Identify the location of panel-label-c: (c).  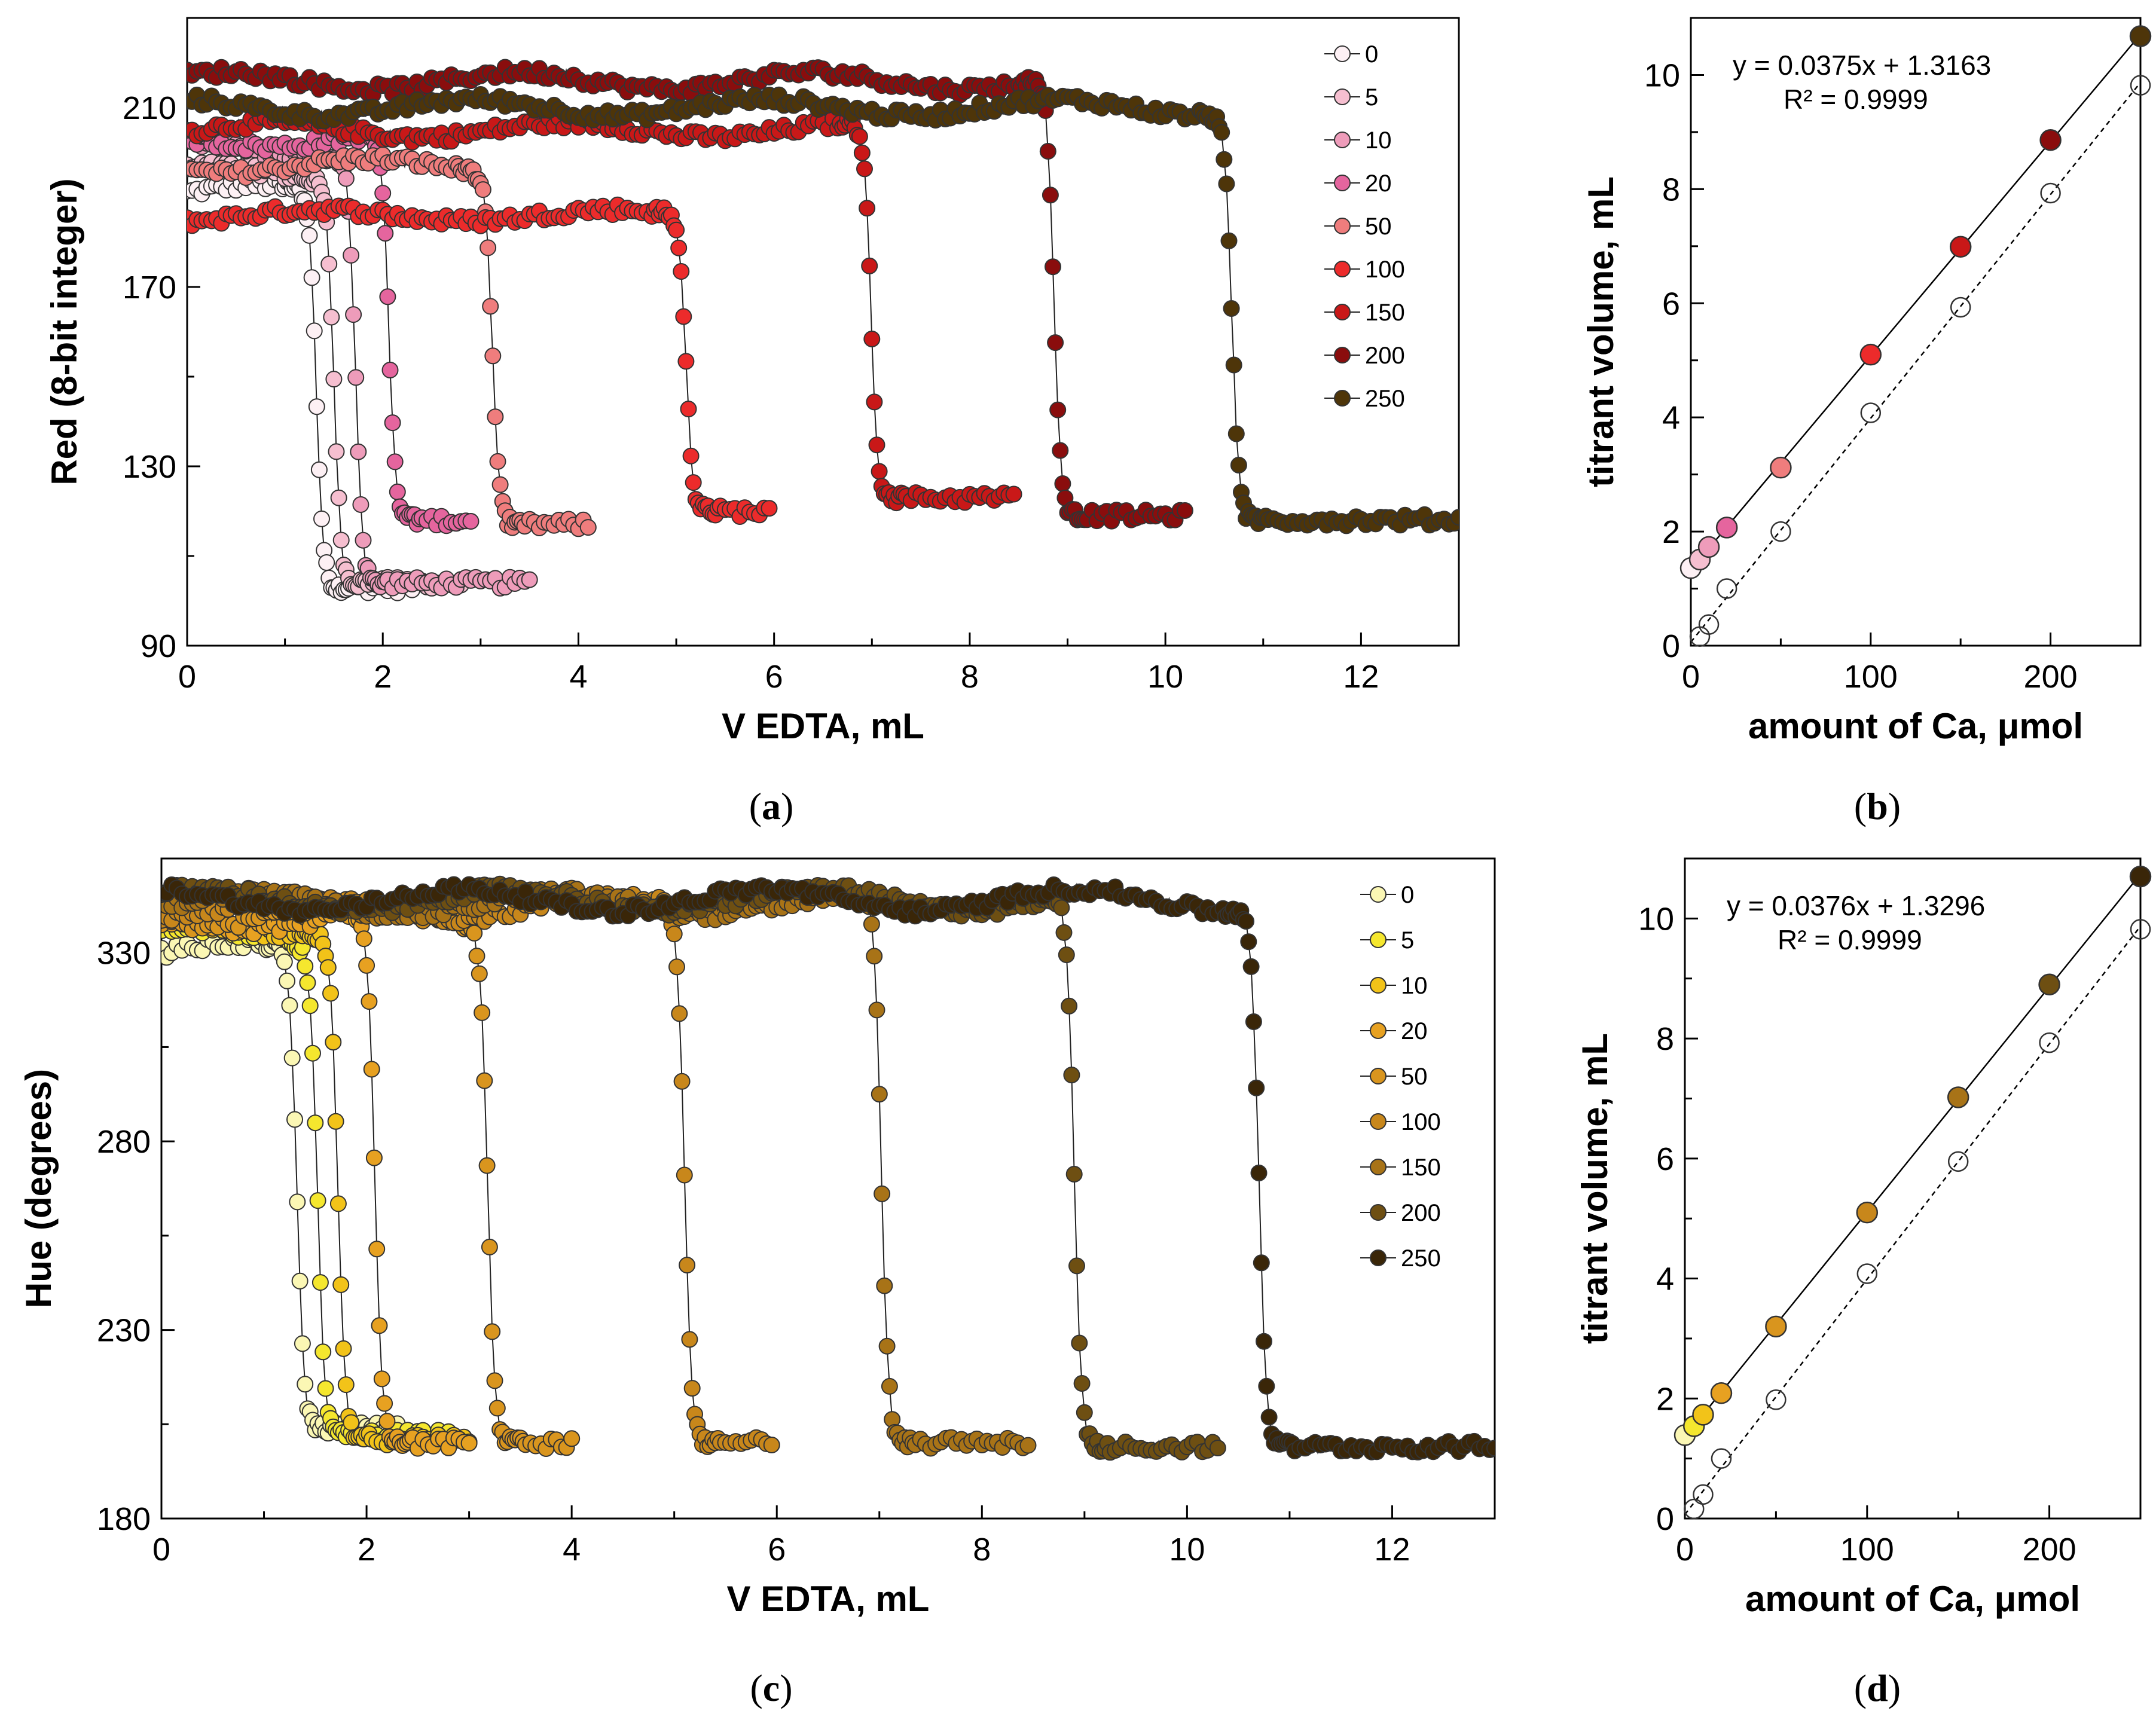
(771, 1688).